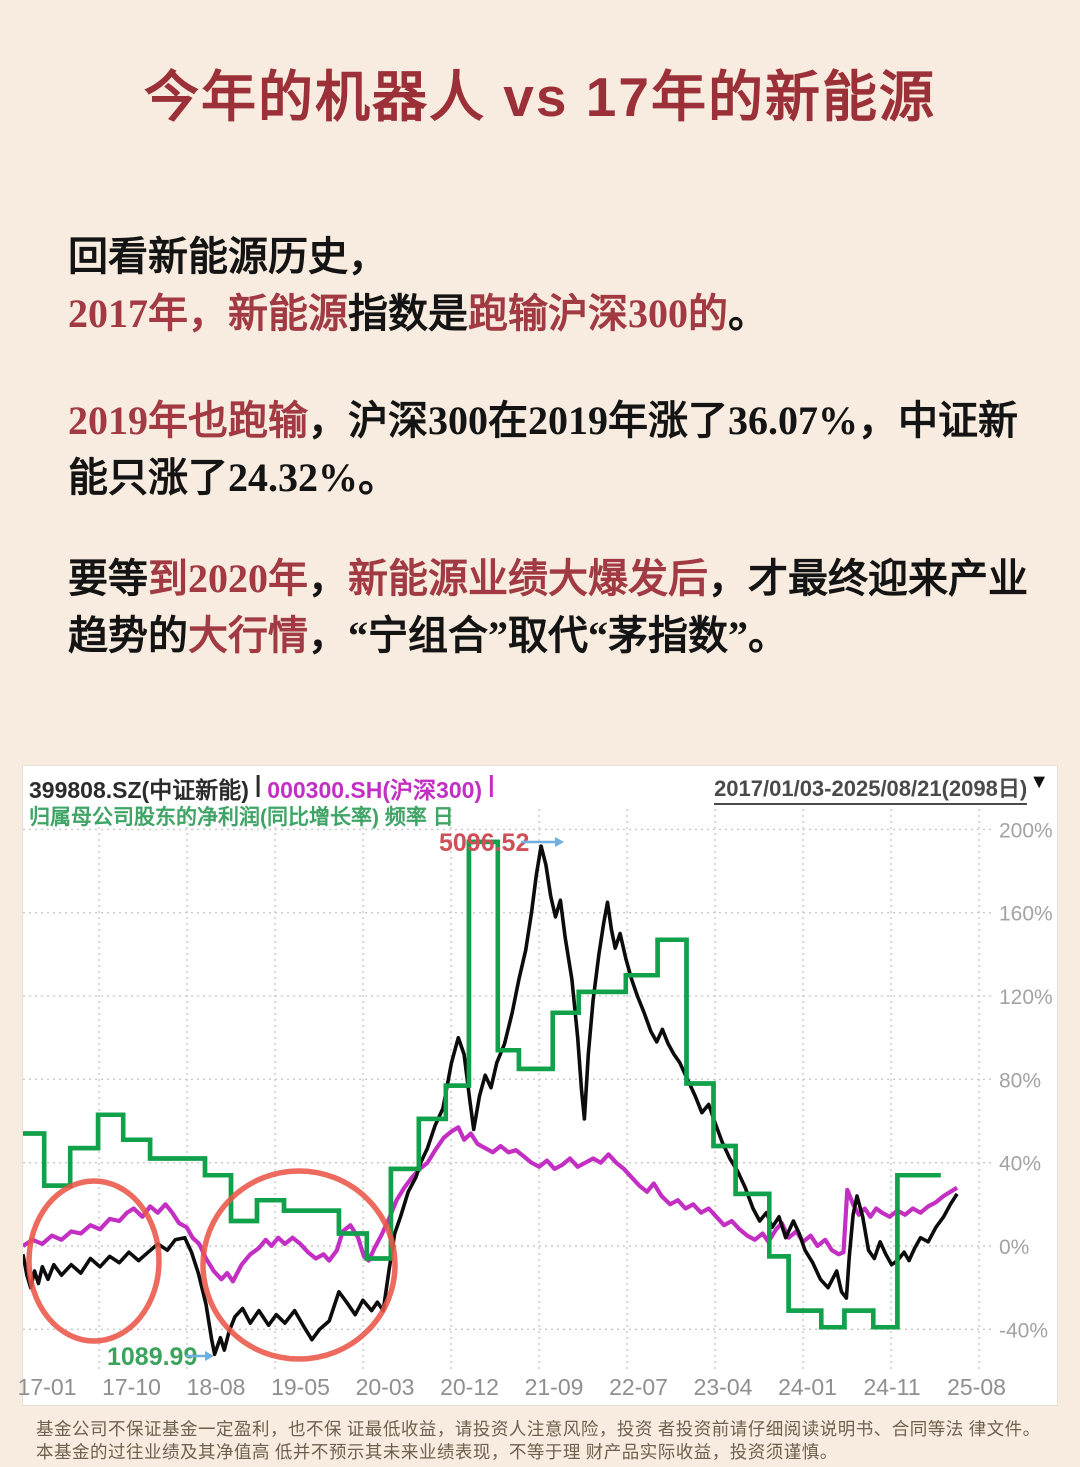 The image size is (1080, 1467). I want to click on text-segment: ，, so click(328, 578).